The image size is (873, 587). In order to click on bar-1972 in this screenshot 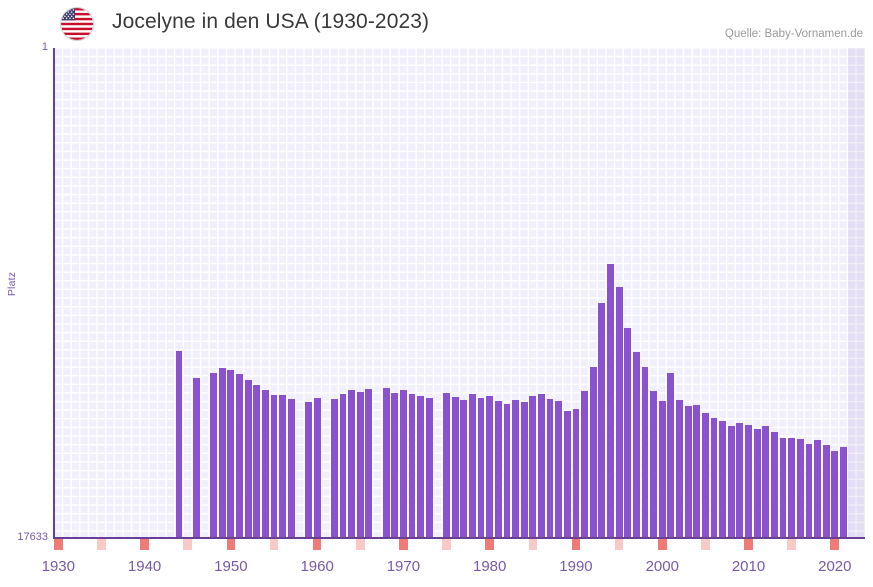, I will do `click(421, 467)`.